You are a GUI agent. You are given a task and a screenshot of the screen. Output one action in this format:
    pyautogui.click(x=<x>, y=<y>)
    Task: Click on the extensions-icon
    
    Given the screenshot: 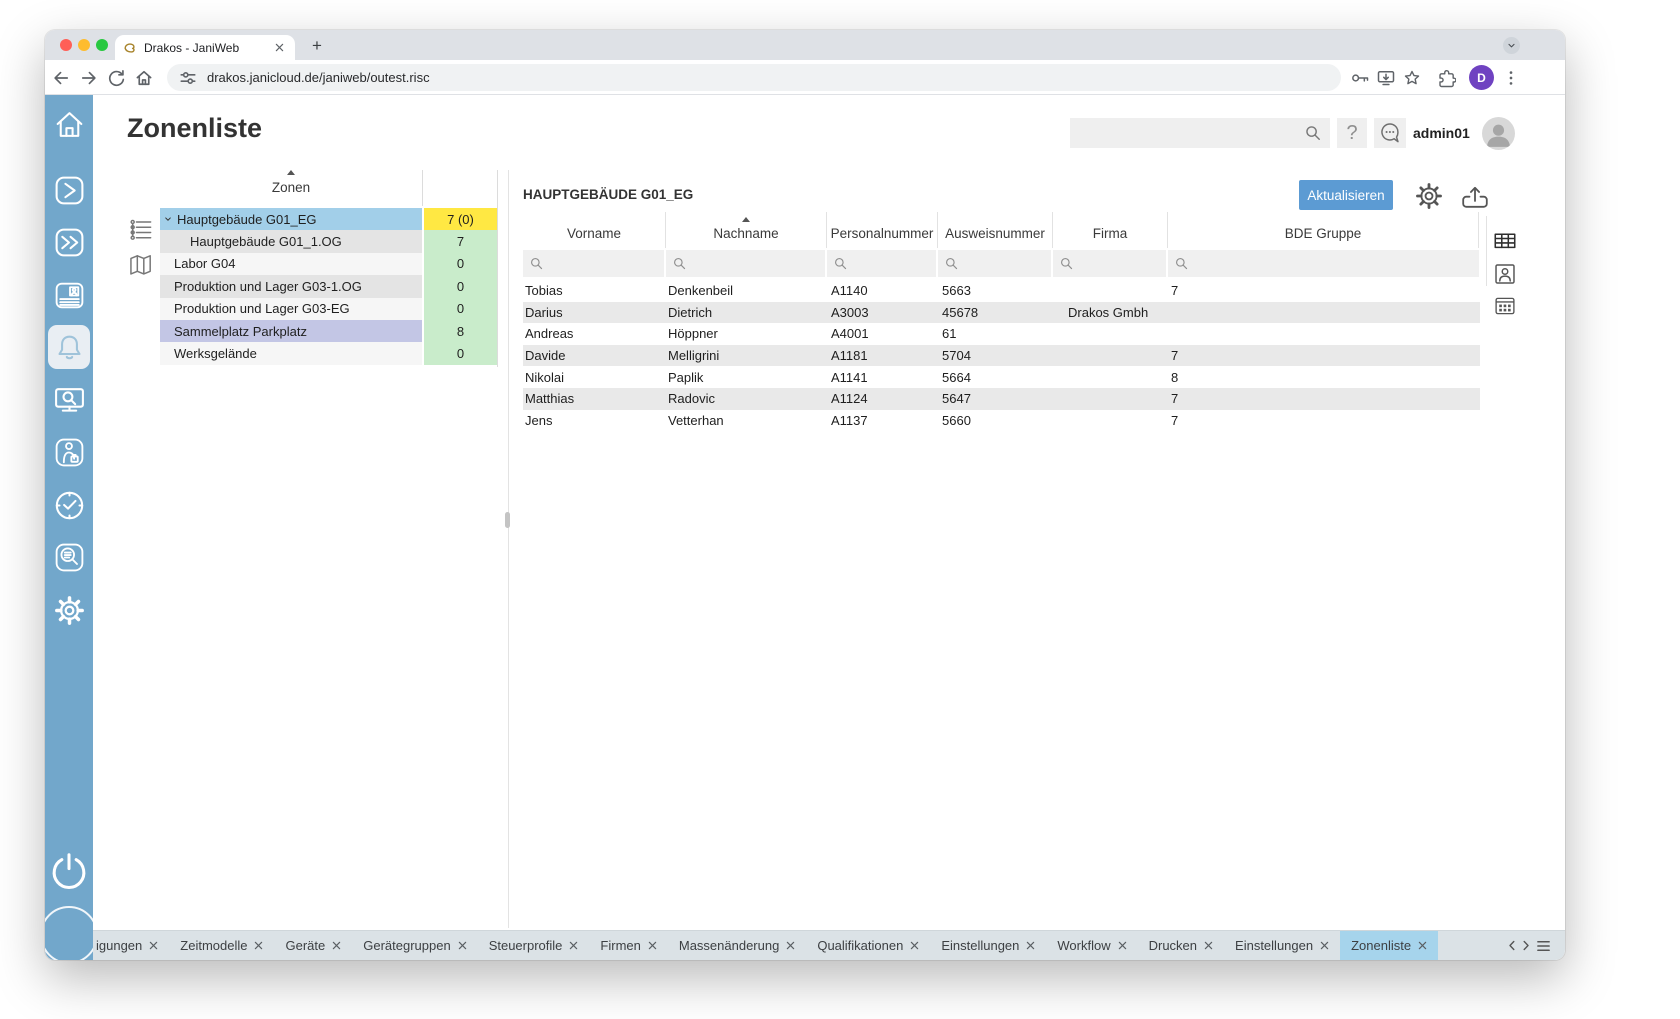 What is the action you would take?
    pyautogui.click(x=1446, y=78)
    